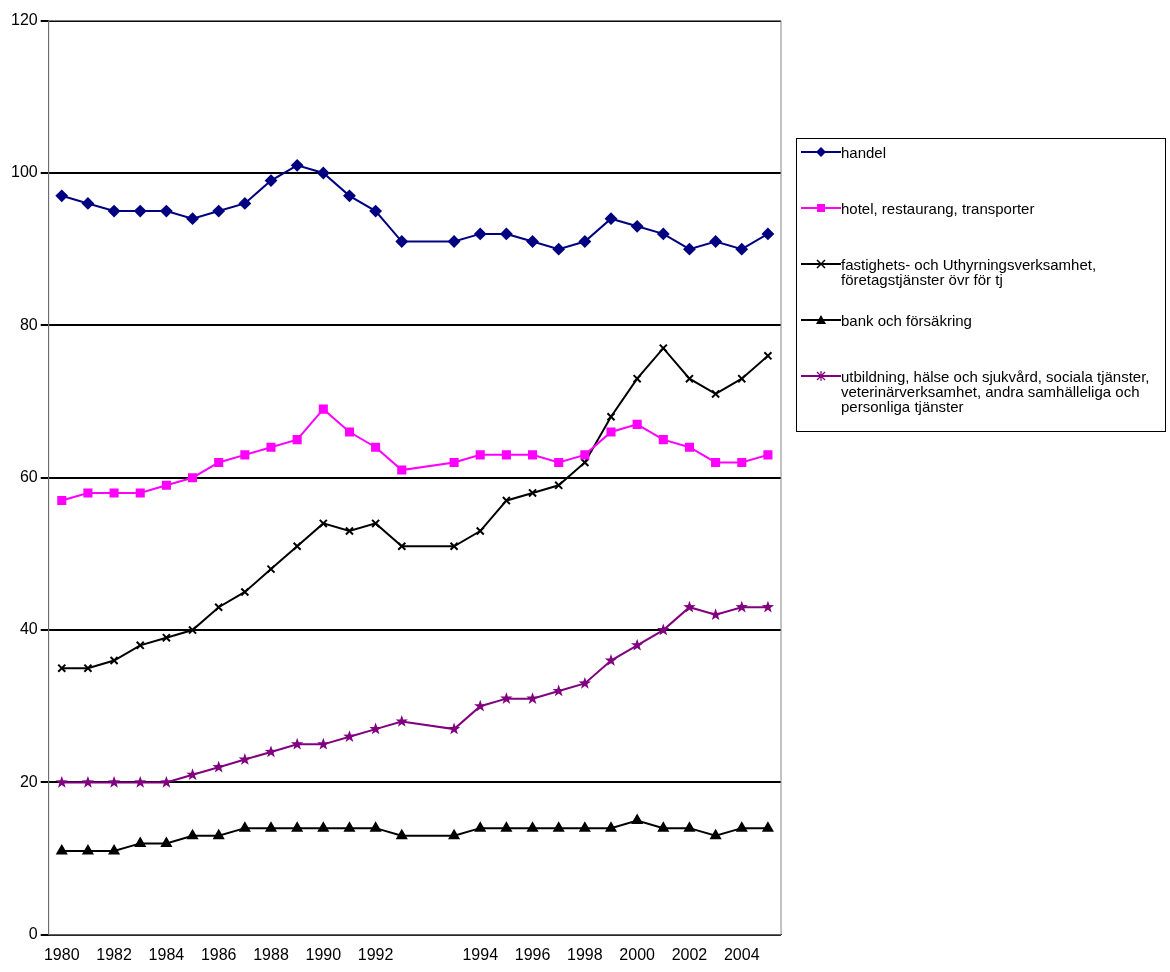  Describe the element at coordinates (323, 954) in the screenshot. I see `x-tick-label: 1990` at that location.